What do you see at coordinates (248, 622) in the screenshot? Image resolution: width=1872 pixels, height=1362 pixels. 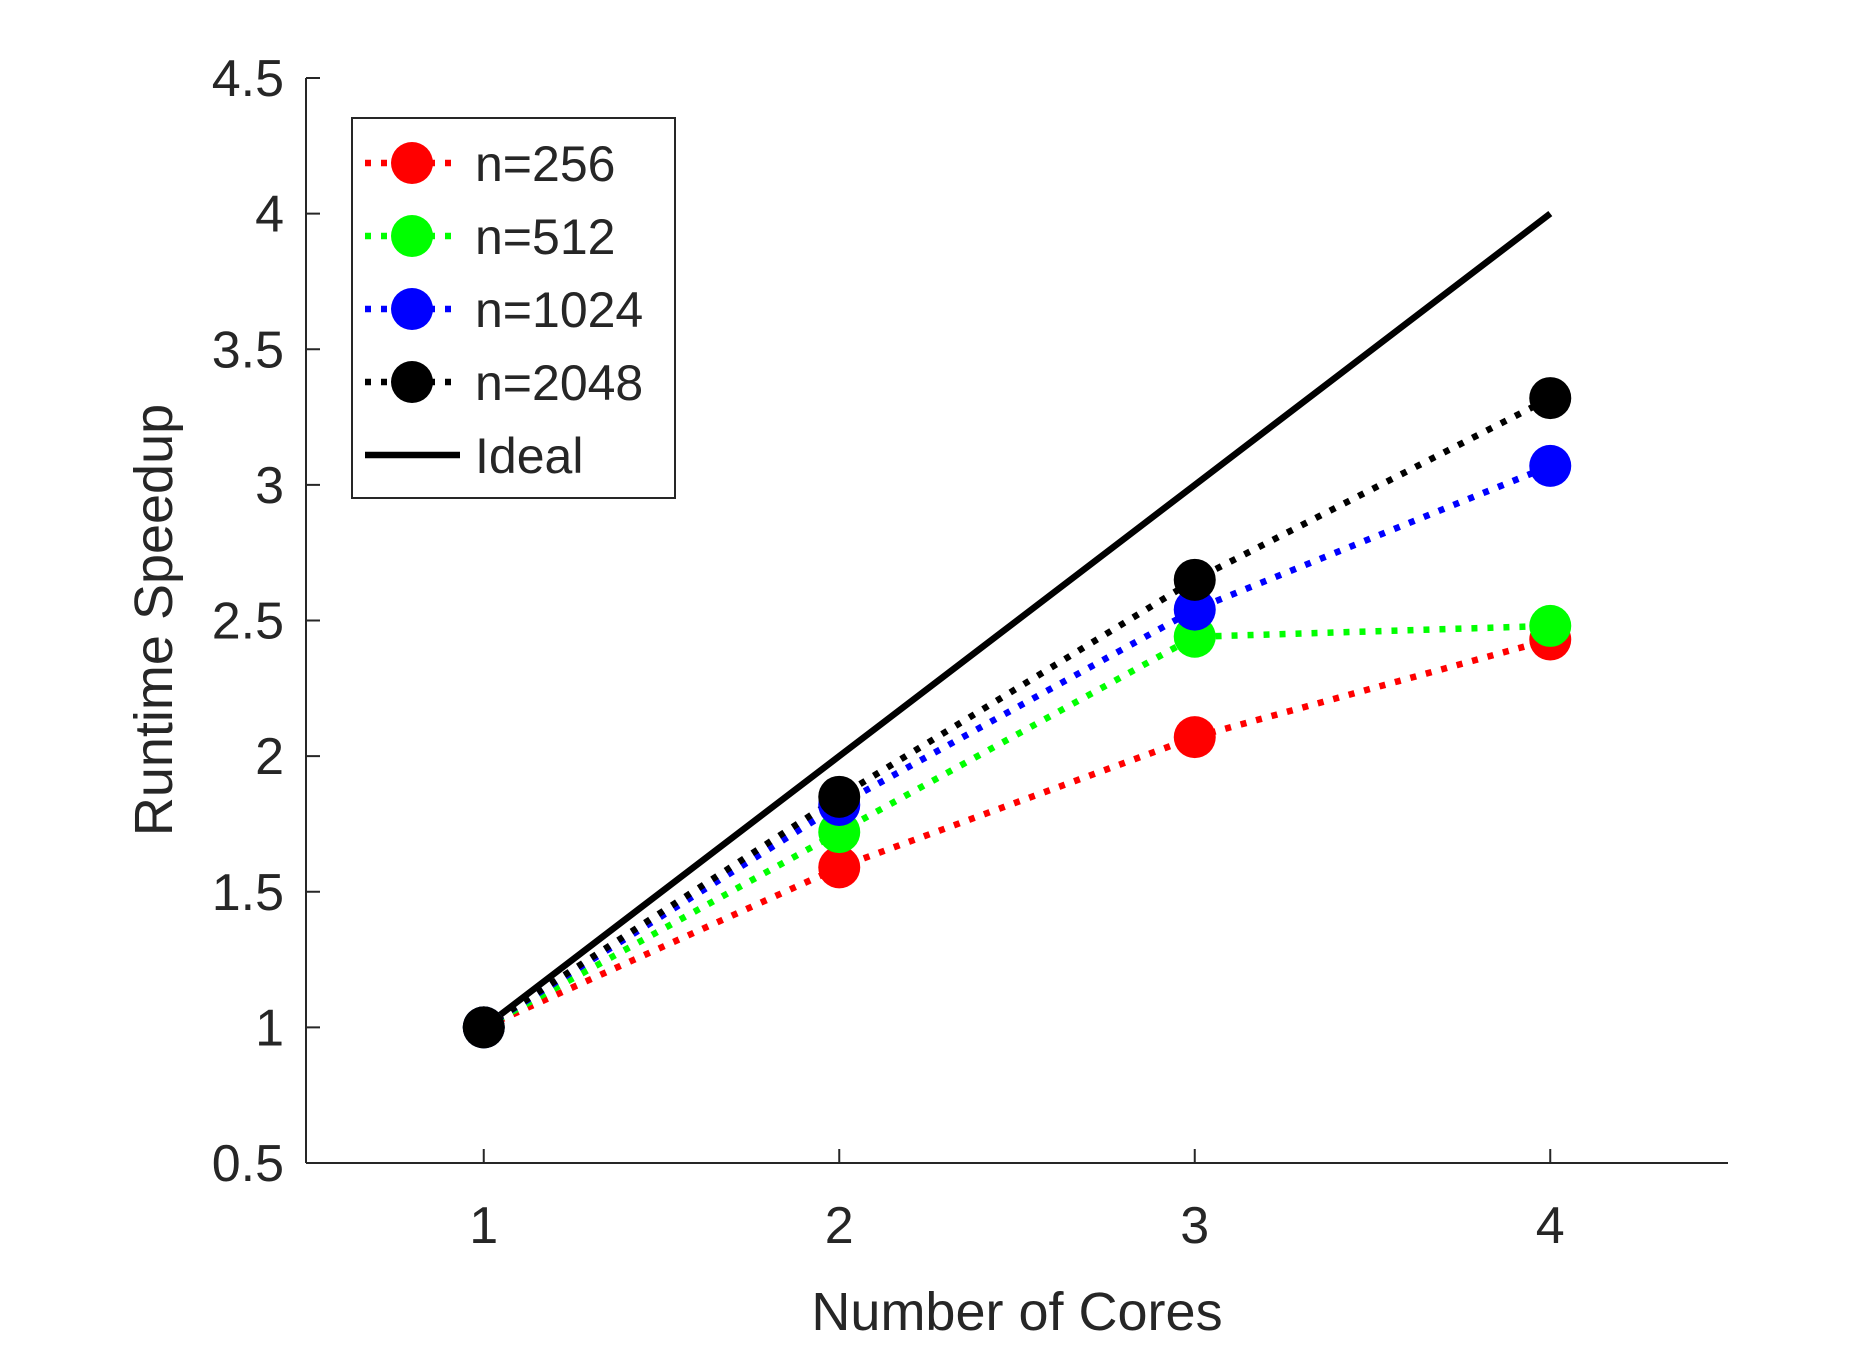 I see `y-tick-label: 2.5` at bounding box center [248, 622].